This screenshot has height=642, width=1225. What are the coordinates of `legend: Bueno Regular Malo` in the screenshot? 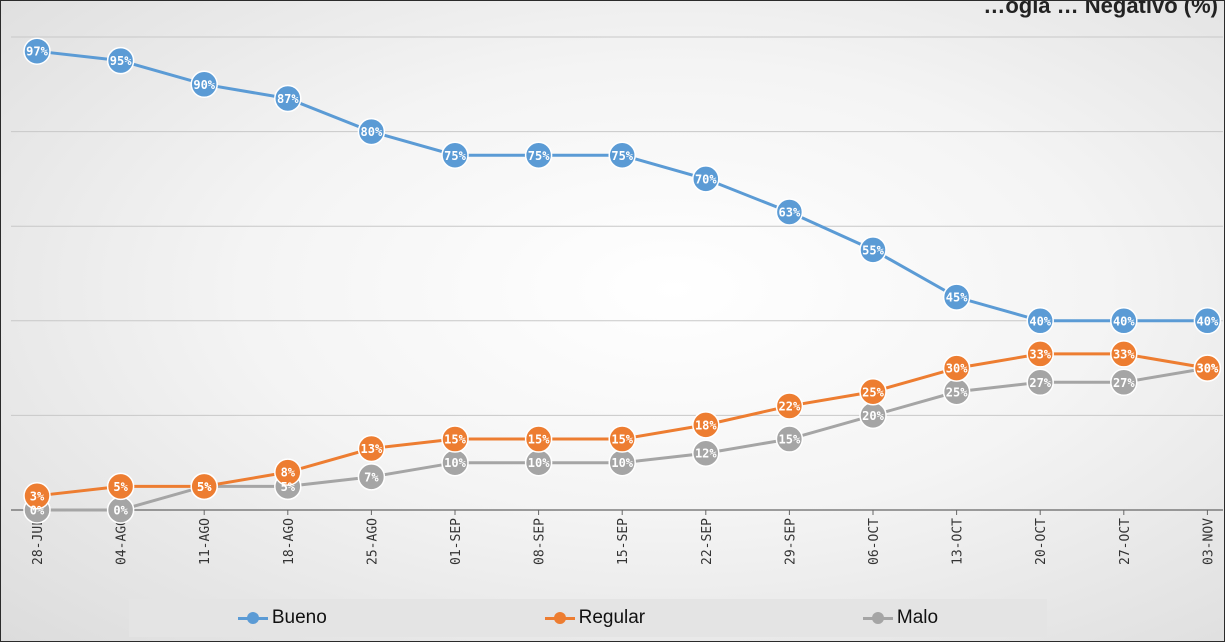 It's located at (588, 618).